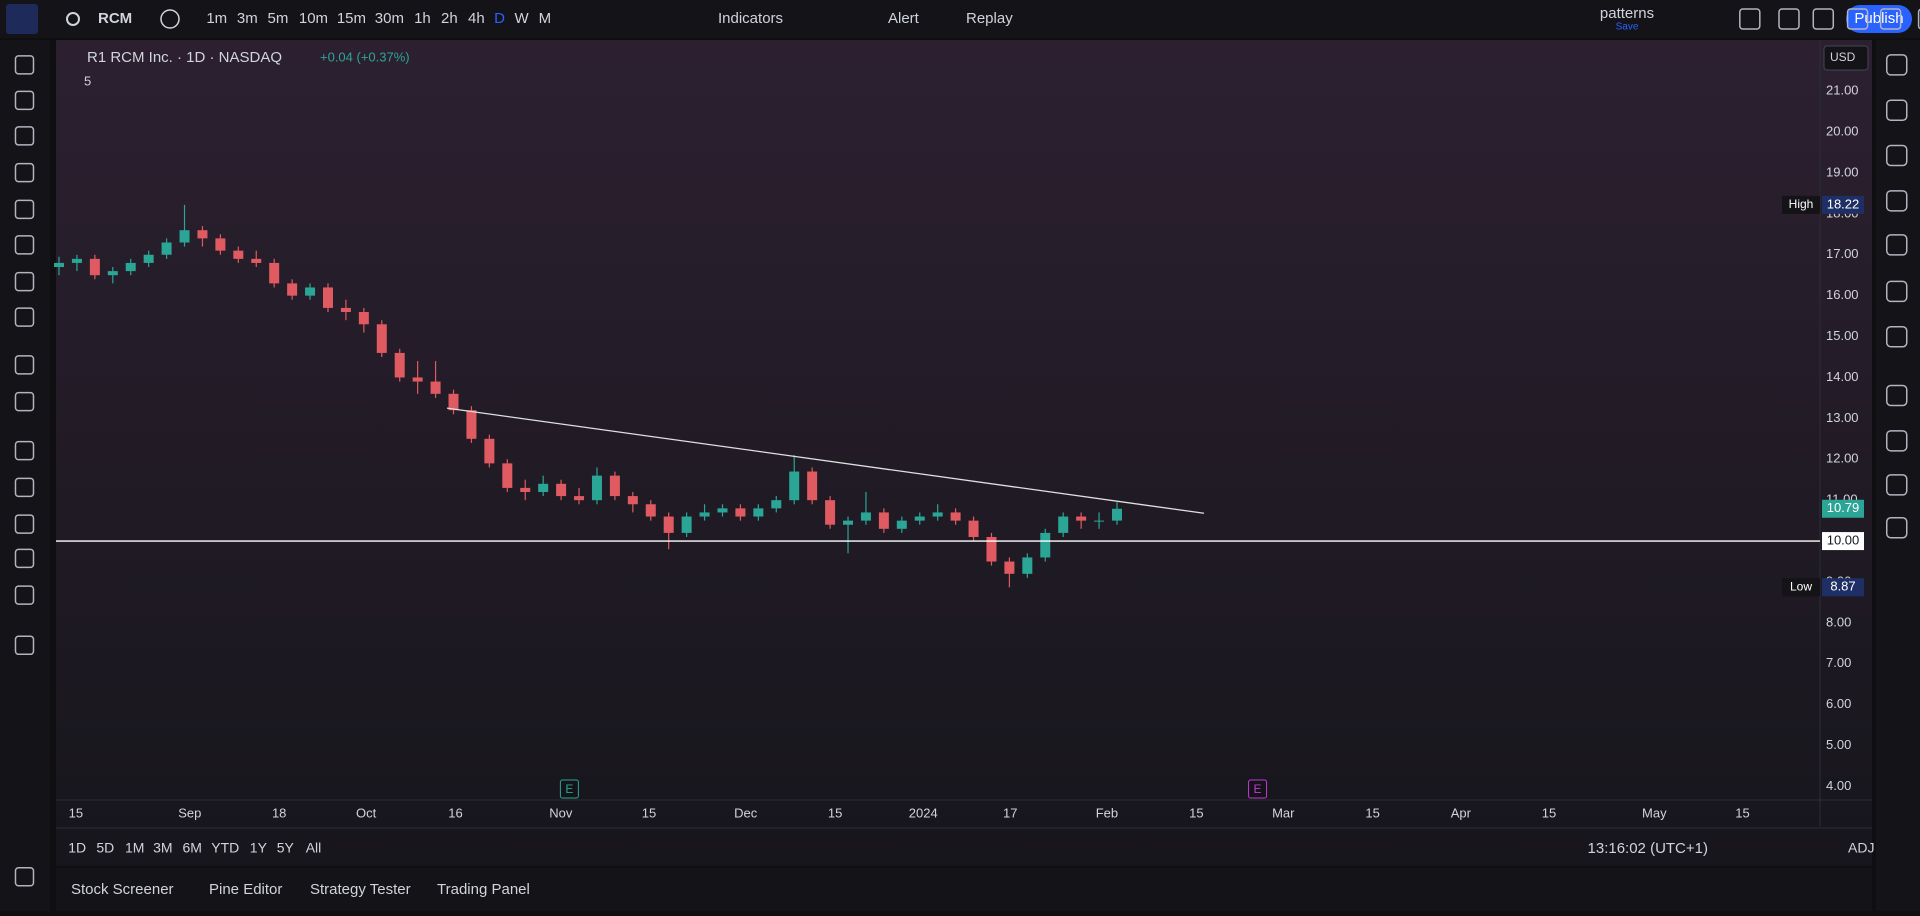 The width and height of the screenshot is (1920, 916). I want to click on currency-box, so click(1846, 58).